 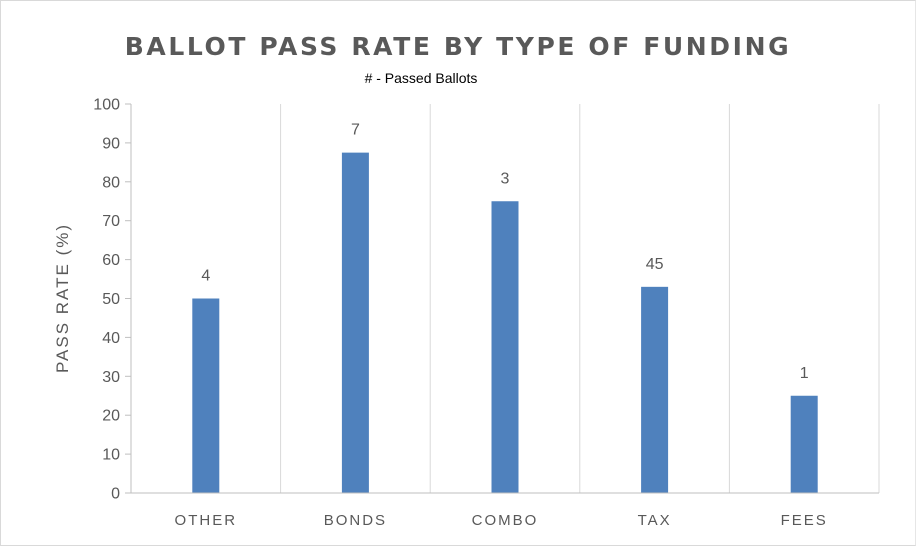 What do you see at coordinates (111, 260) in the screenshot?
I see `y-tick-label: 60` at bounding box center [111, 260].